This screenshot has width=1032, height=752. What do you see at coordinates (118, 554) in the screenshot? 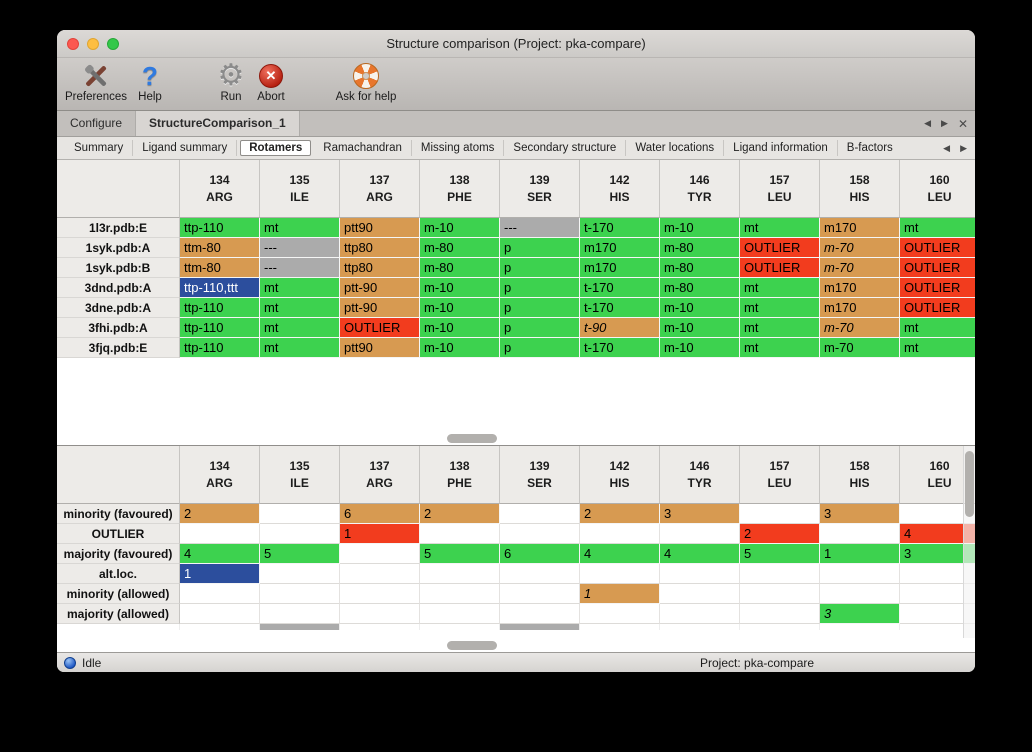
I see `row-label: majority (favoured)` at bounding box center [118, 554].